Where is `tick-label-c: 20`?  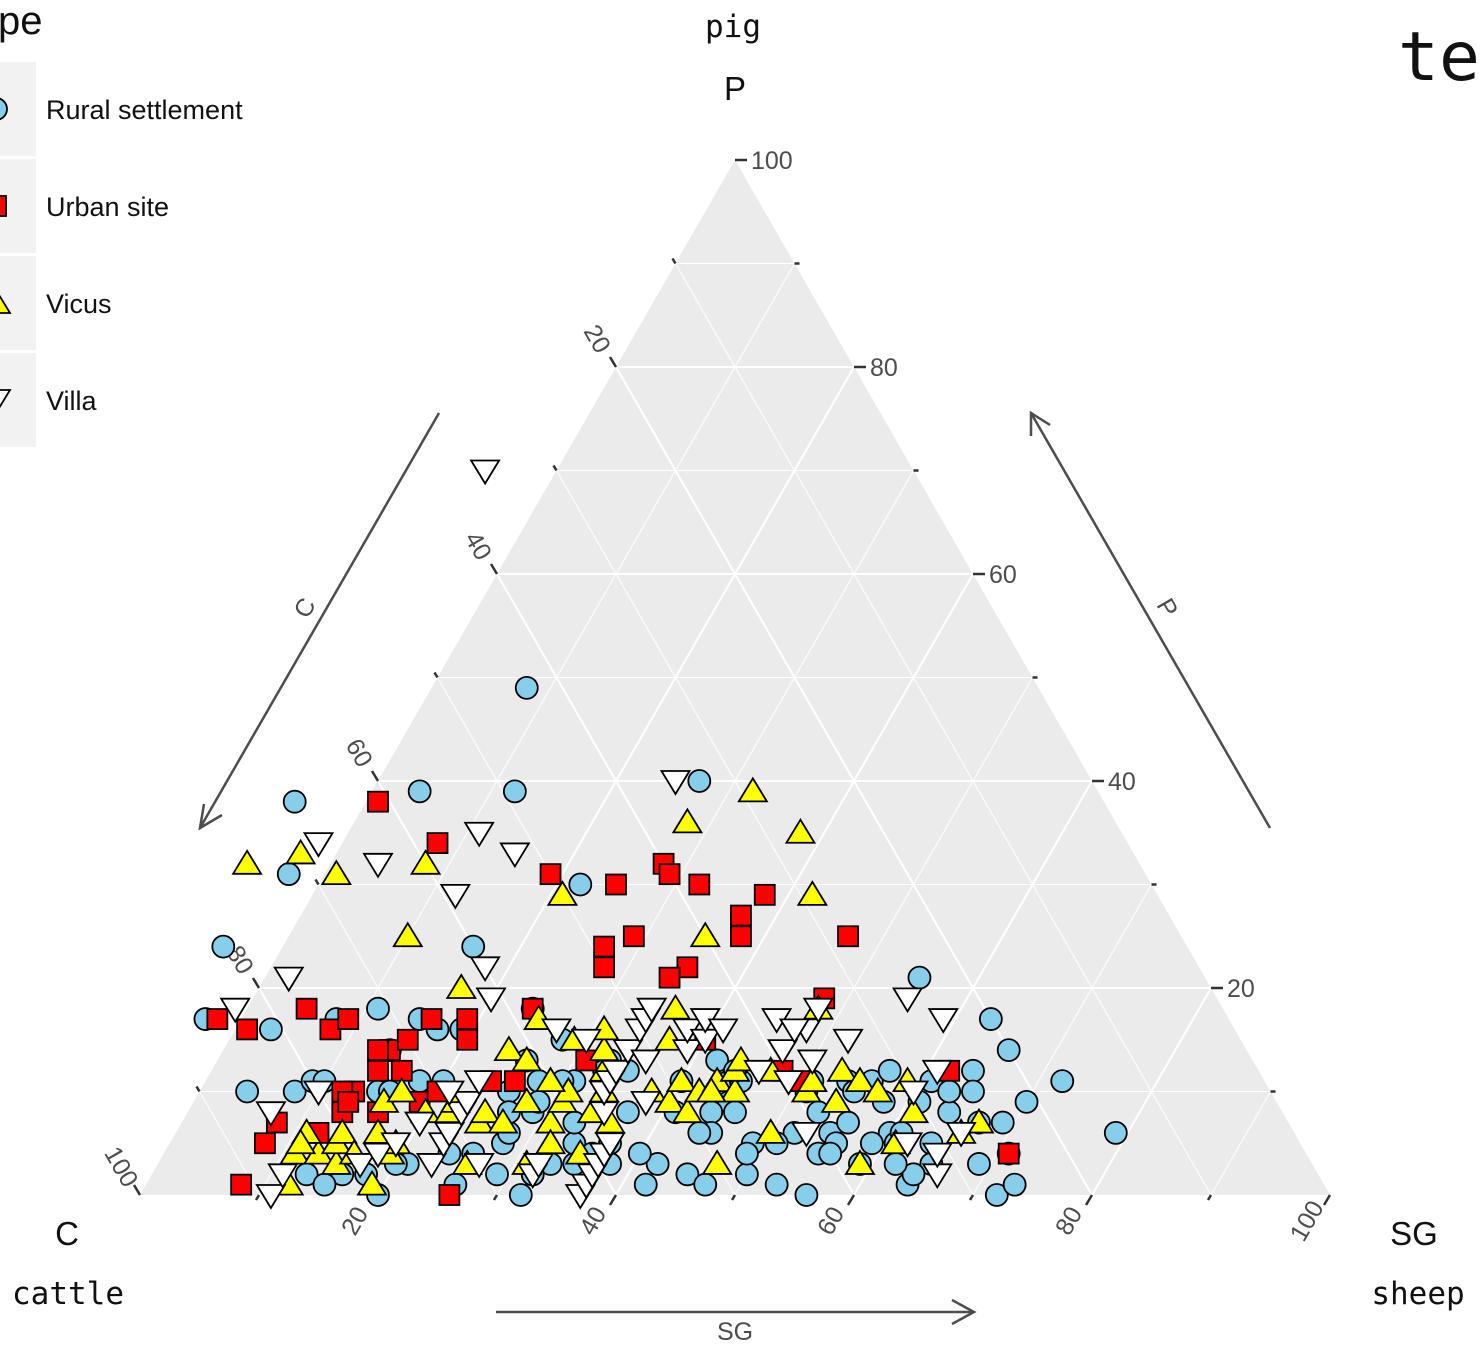 tick-label-c: 20 is located at coordinates (597, 339).